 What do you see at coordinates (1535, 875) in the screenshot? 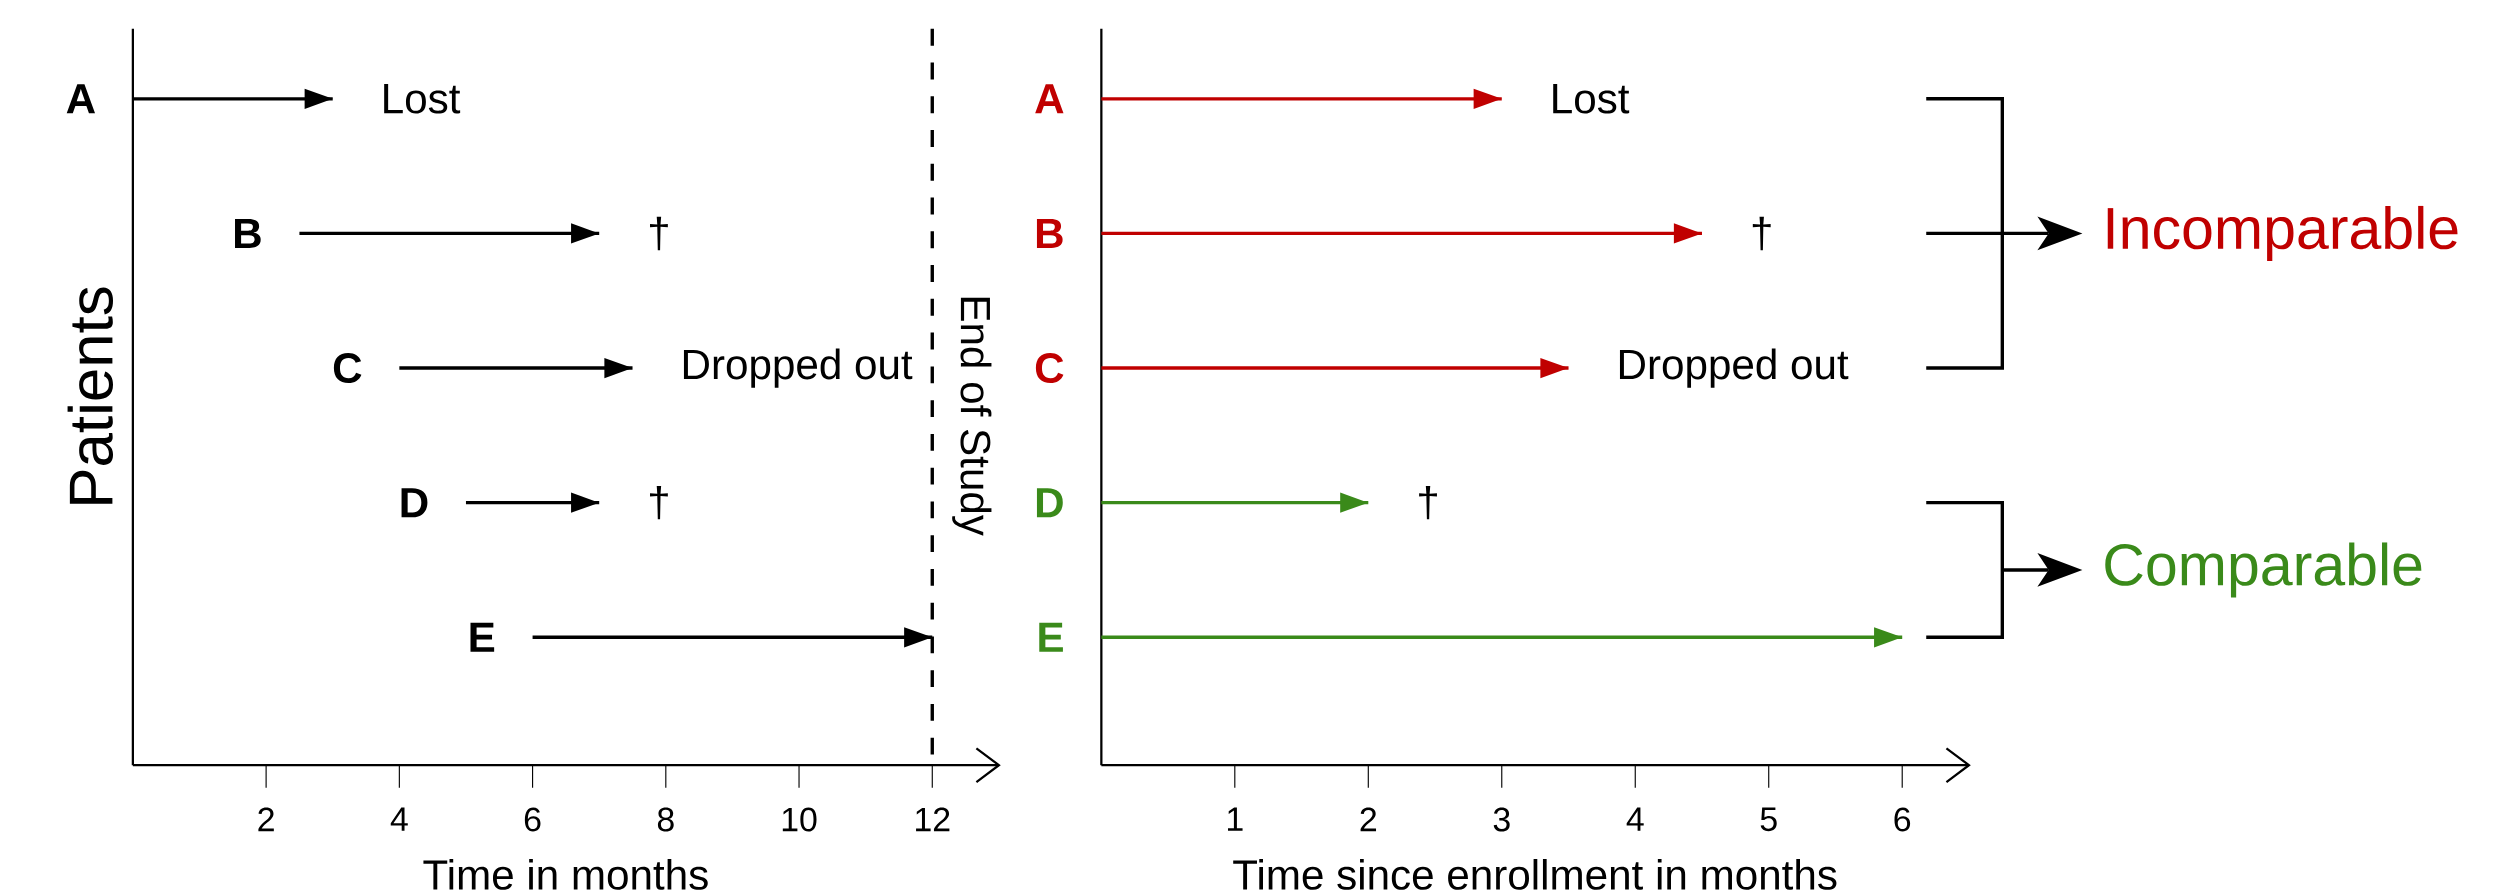
I see `x-axis-title: Time since enrollment in months` at bounding box center [1535, 875].